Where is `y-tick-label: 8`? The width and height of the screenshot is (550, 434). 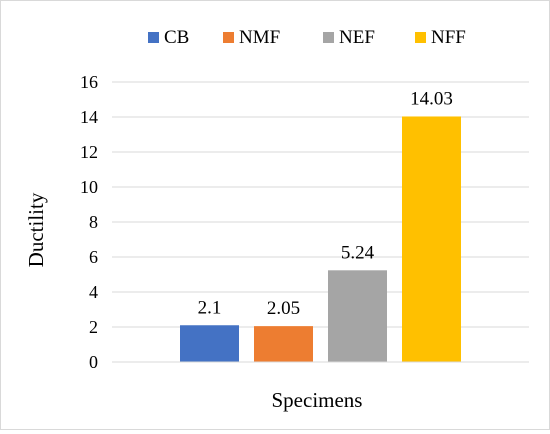 y-tick-label: 8 is located at coordinates (93, 222).